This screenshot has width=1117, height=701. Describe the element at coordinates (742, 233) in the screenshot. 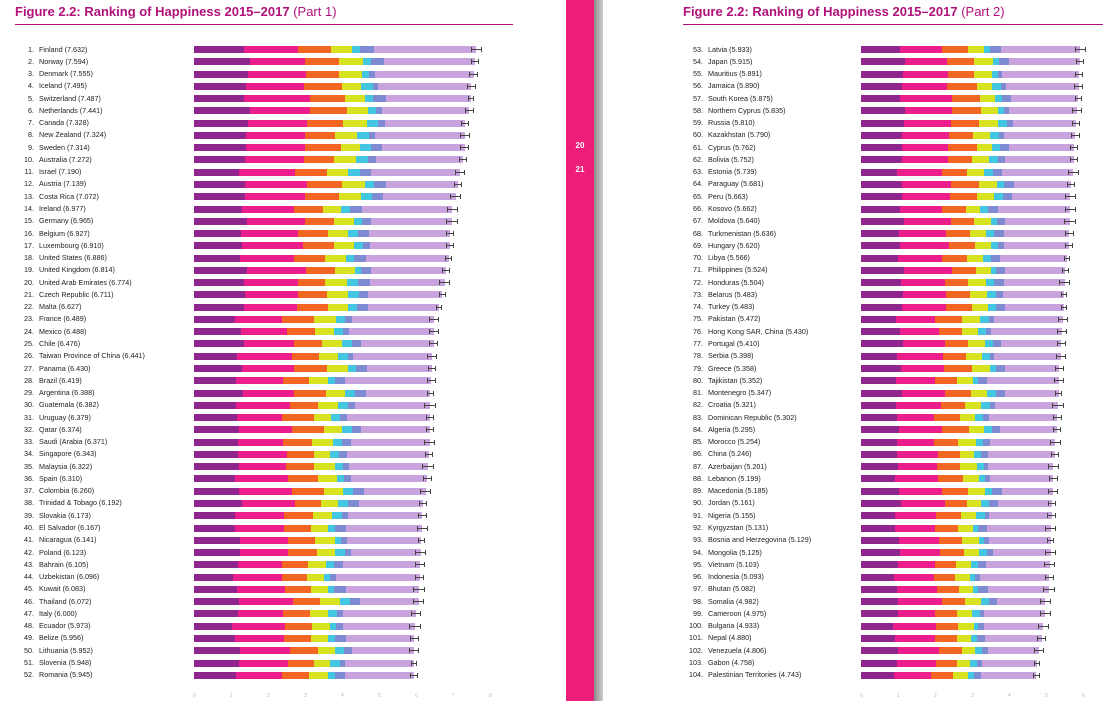

I see `country-name-score: Turkmenistan (5.636)` at that location.